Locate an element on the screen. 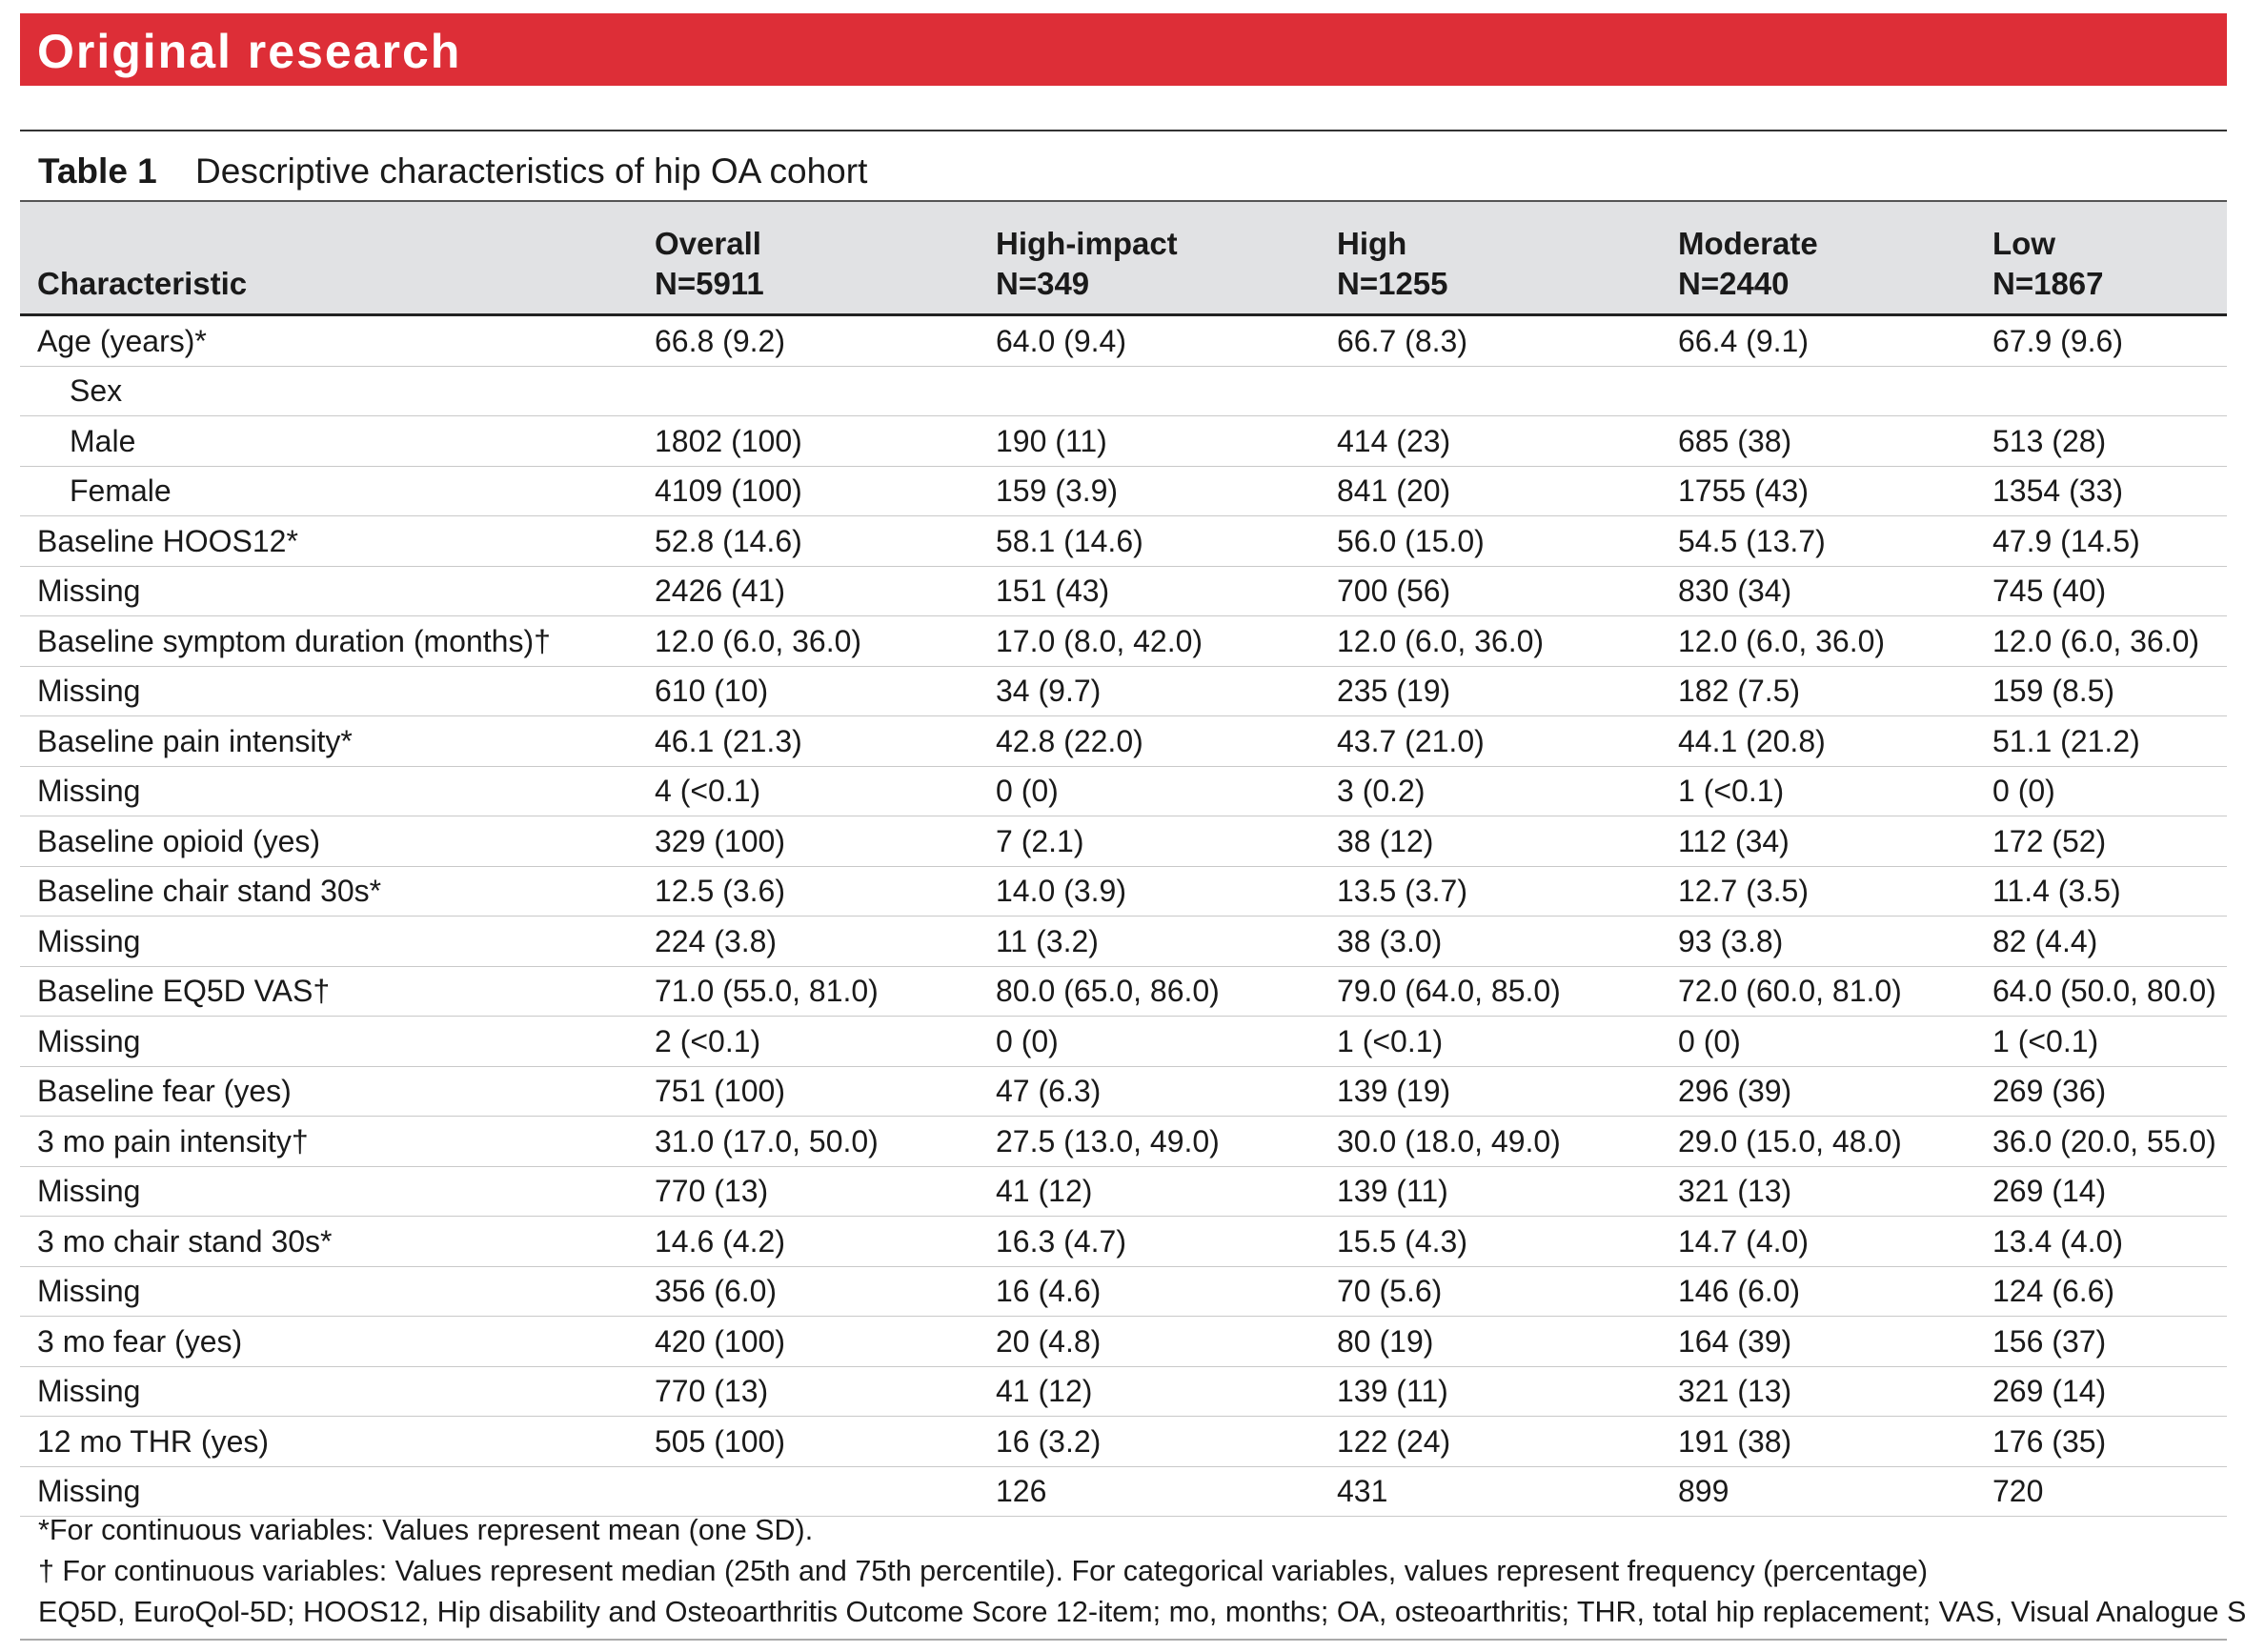 The width and height of the screenshot is (2245, 1652). row-value: 52.8 (14.6) is located at coordinates (808, 541).